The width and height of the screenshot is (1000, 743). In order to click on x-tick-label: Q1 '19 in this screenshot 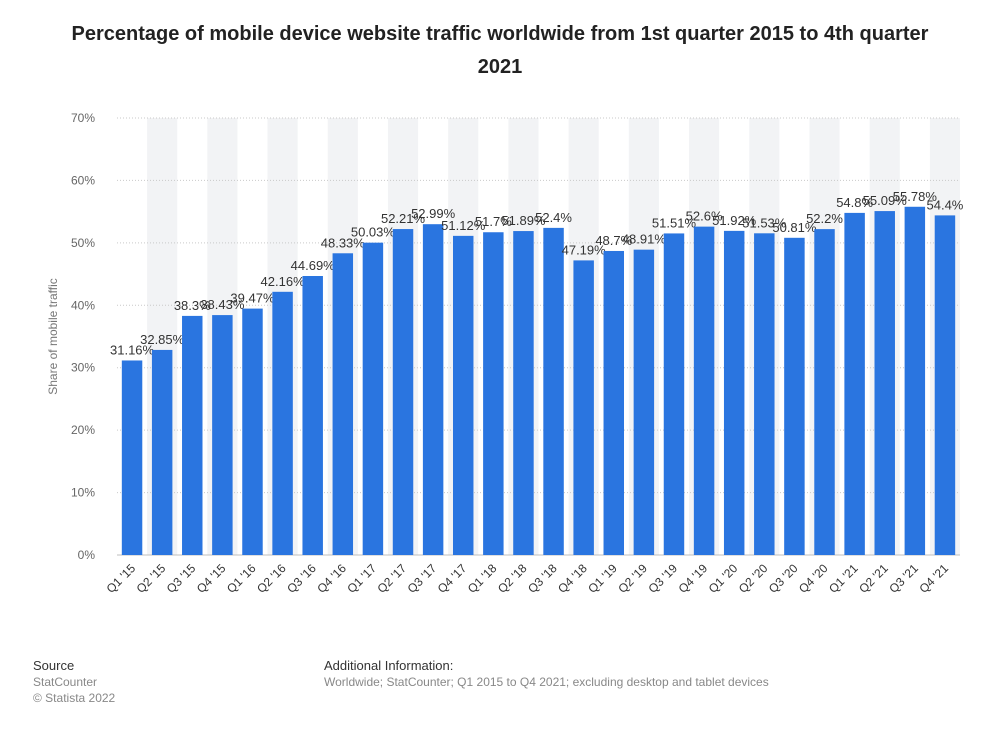, I will do `click(602, 578)`.